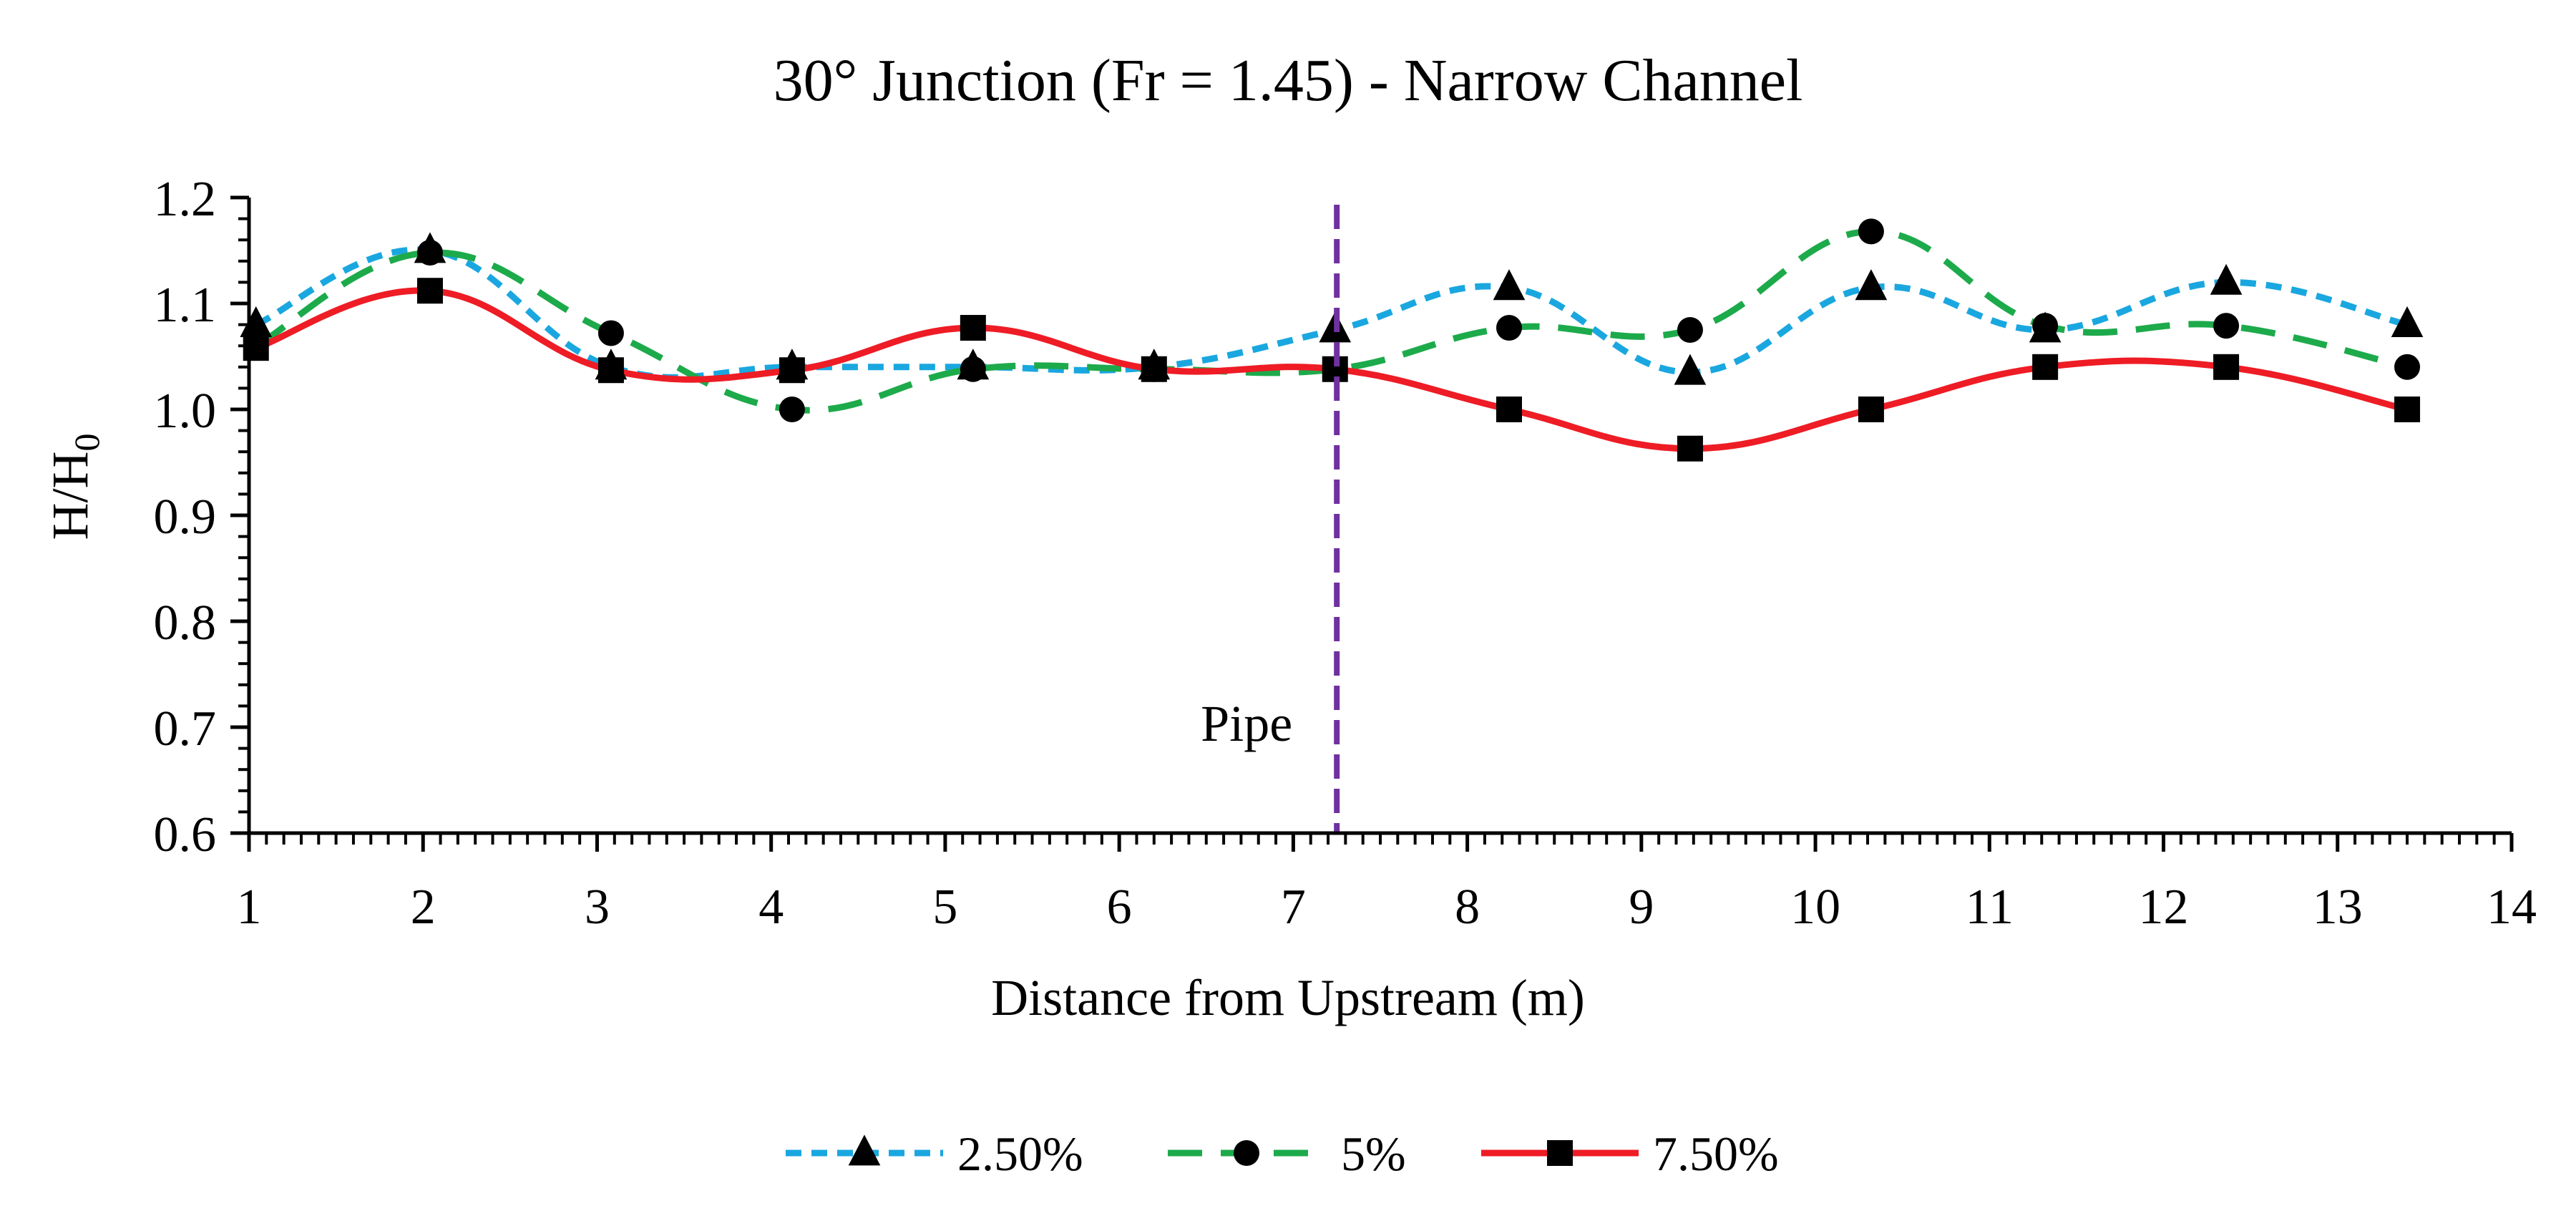 The width and height of the screenshot is (2576, 1211). What do you see at coordinates (771, 908) in the screenshot?
I see `x-tick-label: 4` at bounding box center [771, 908].